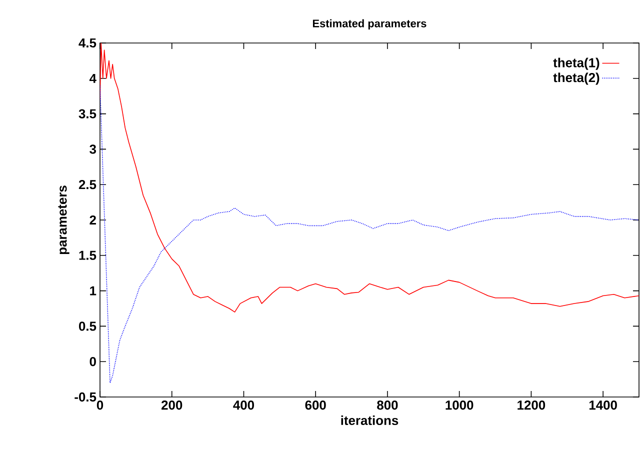 The width and height of the screenshot is (644, 458). Describe the element at coordinates (87, 255) in the screenshot. I see `y-tick-label: 1.5` at that location.